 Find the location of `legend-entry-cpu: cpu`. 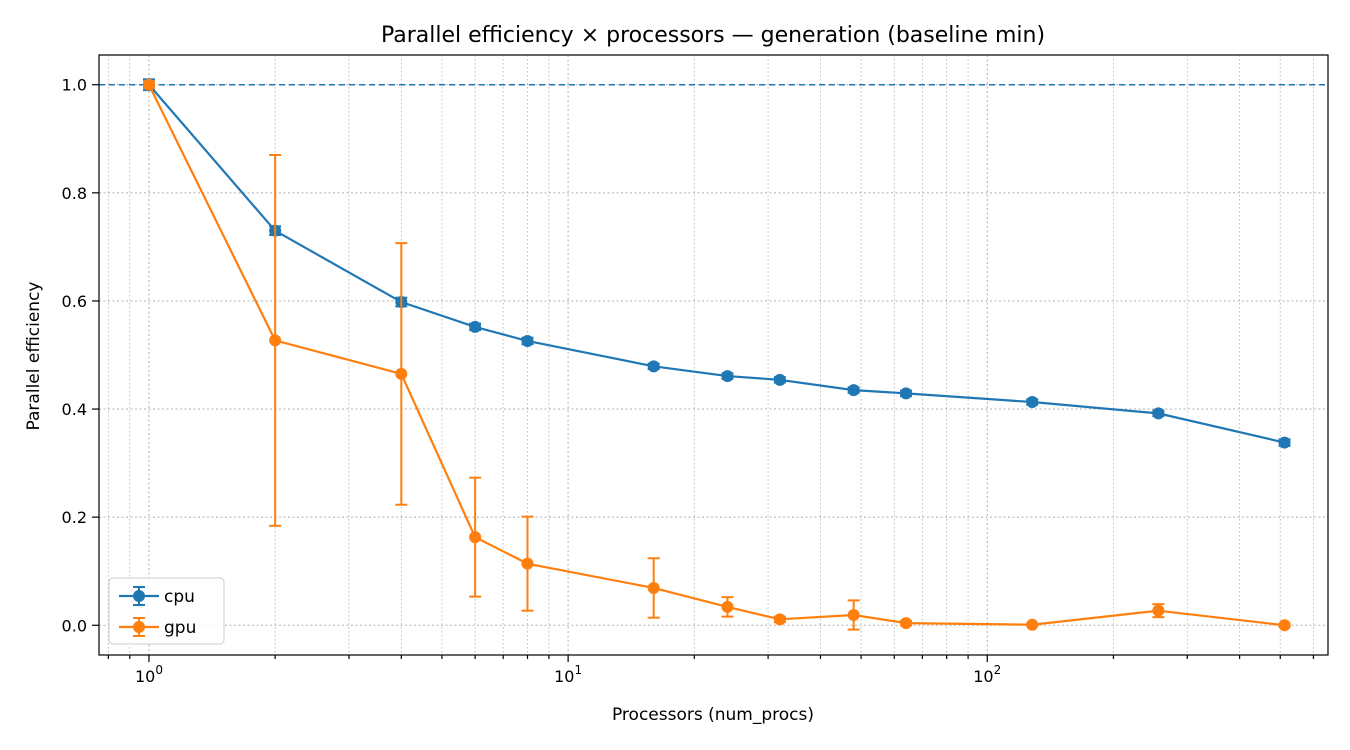

legend-entry-cpu: cpu is located at coordinates (157, 596).